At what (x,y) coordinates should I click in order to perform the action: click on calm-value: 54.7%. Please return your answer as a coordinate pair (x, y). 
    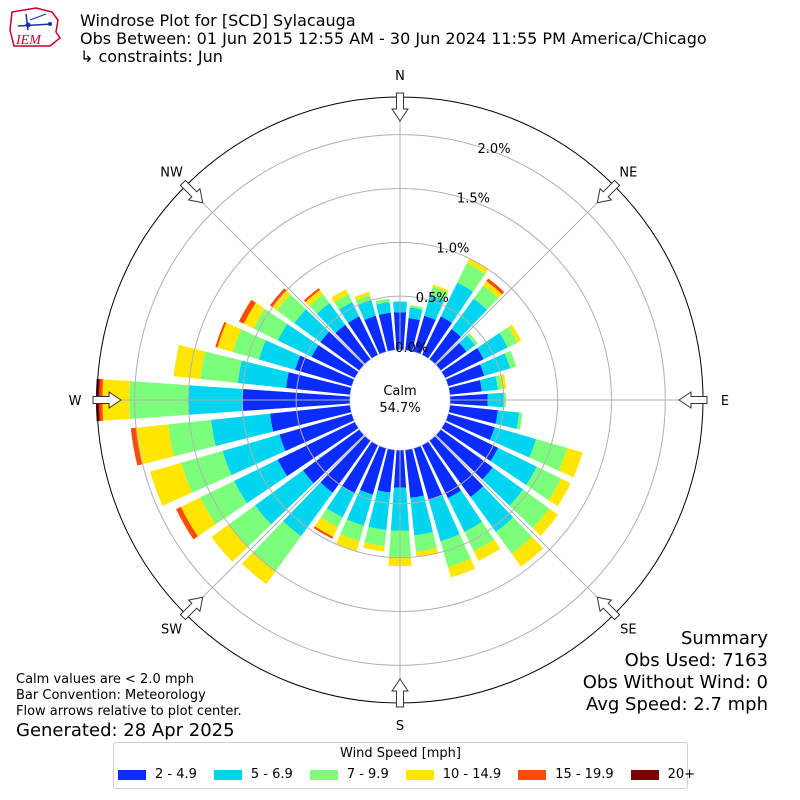
    Looking at the image, I should click on (399, 408).